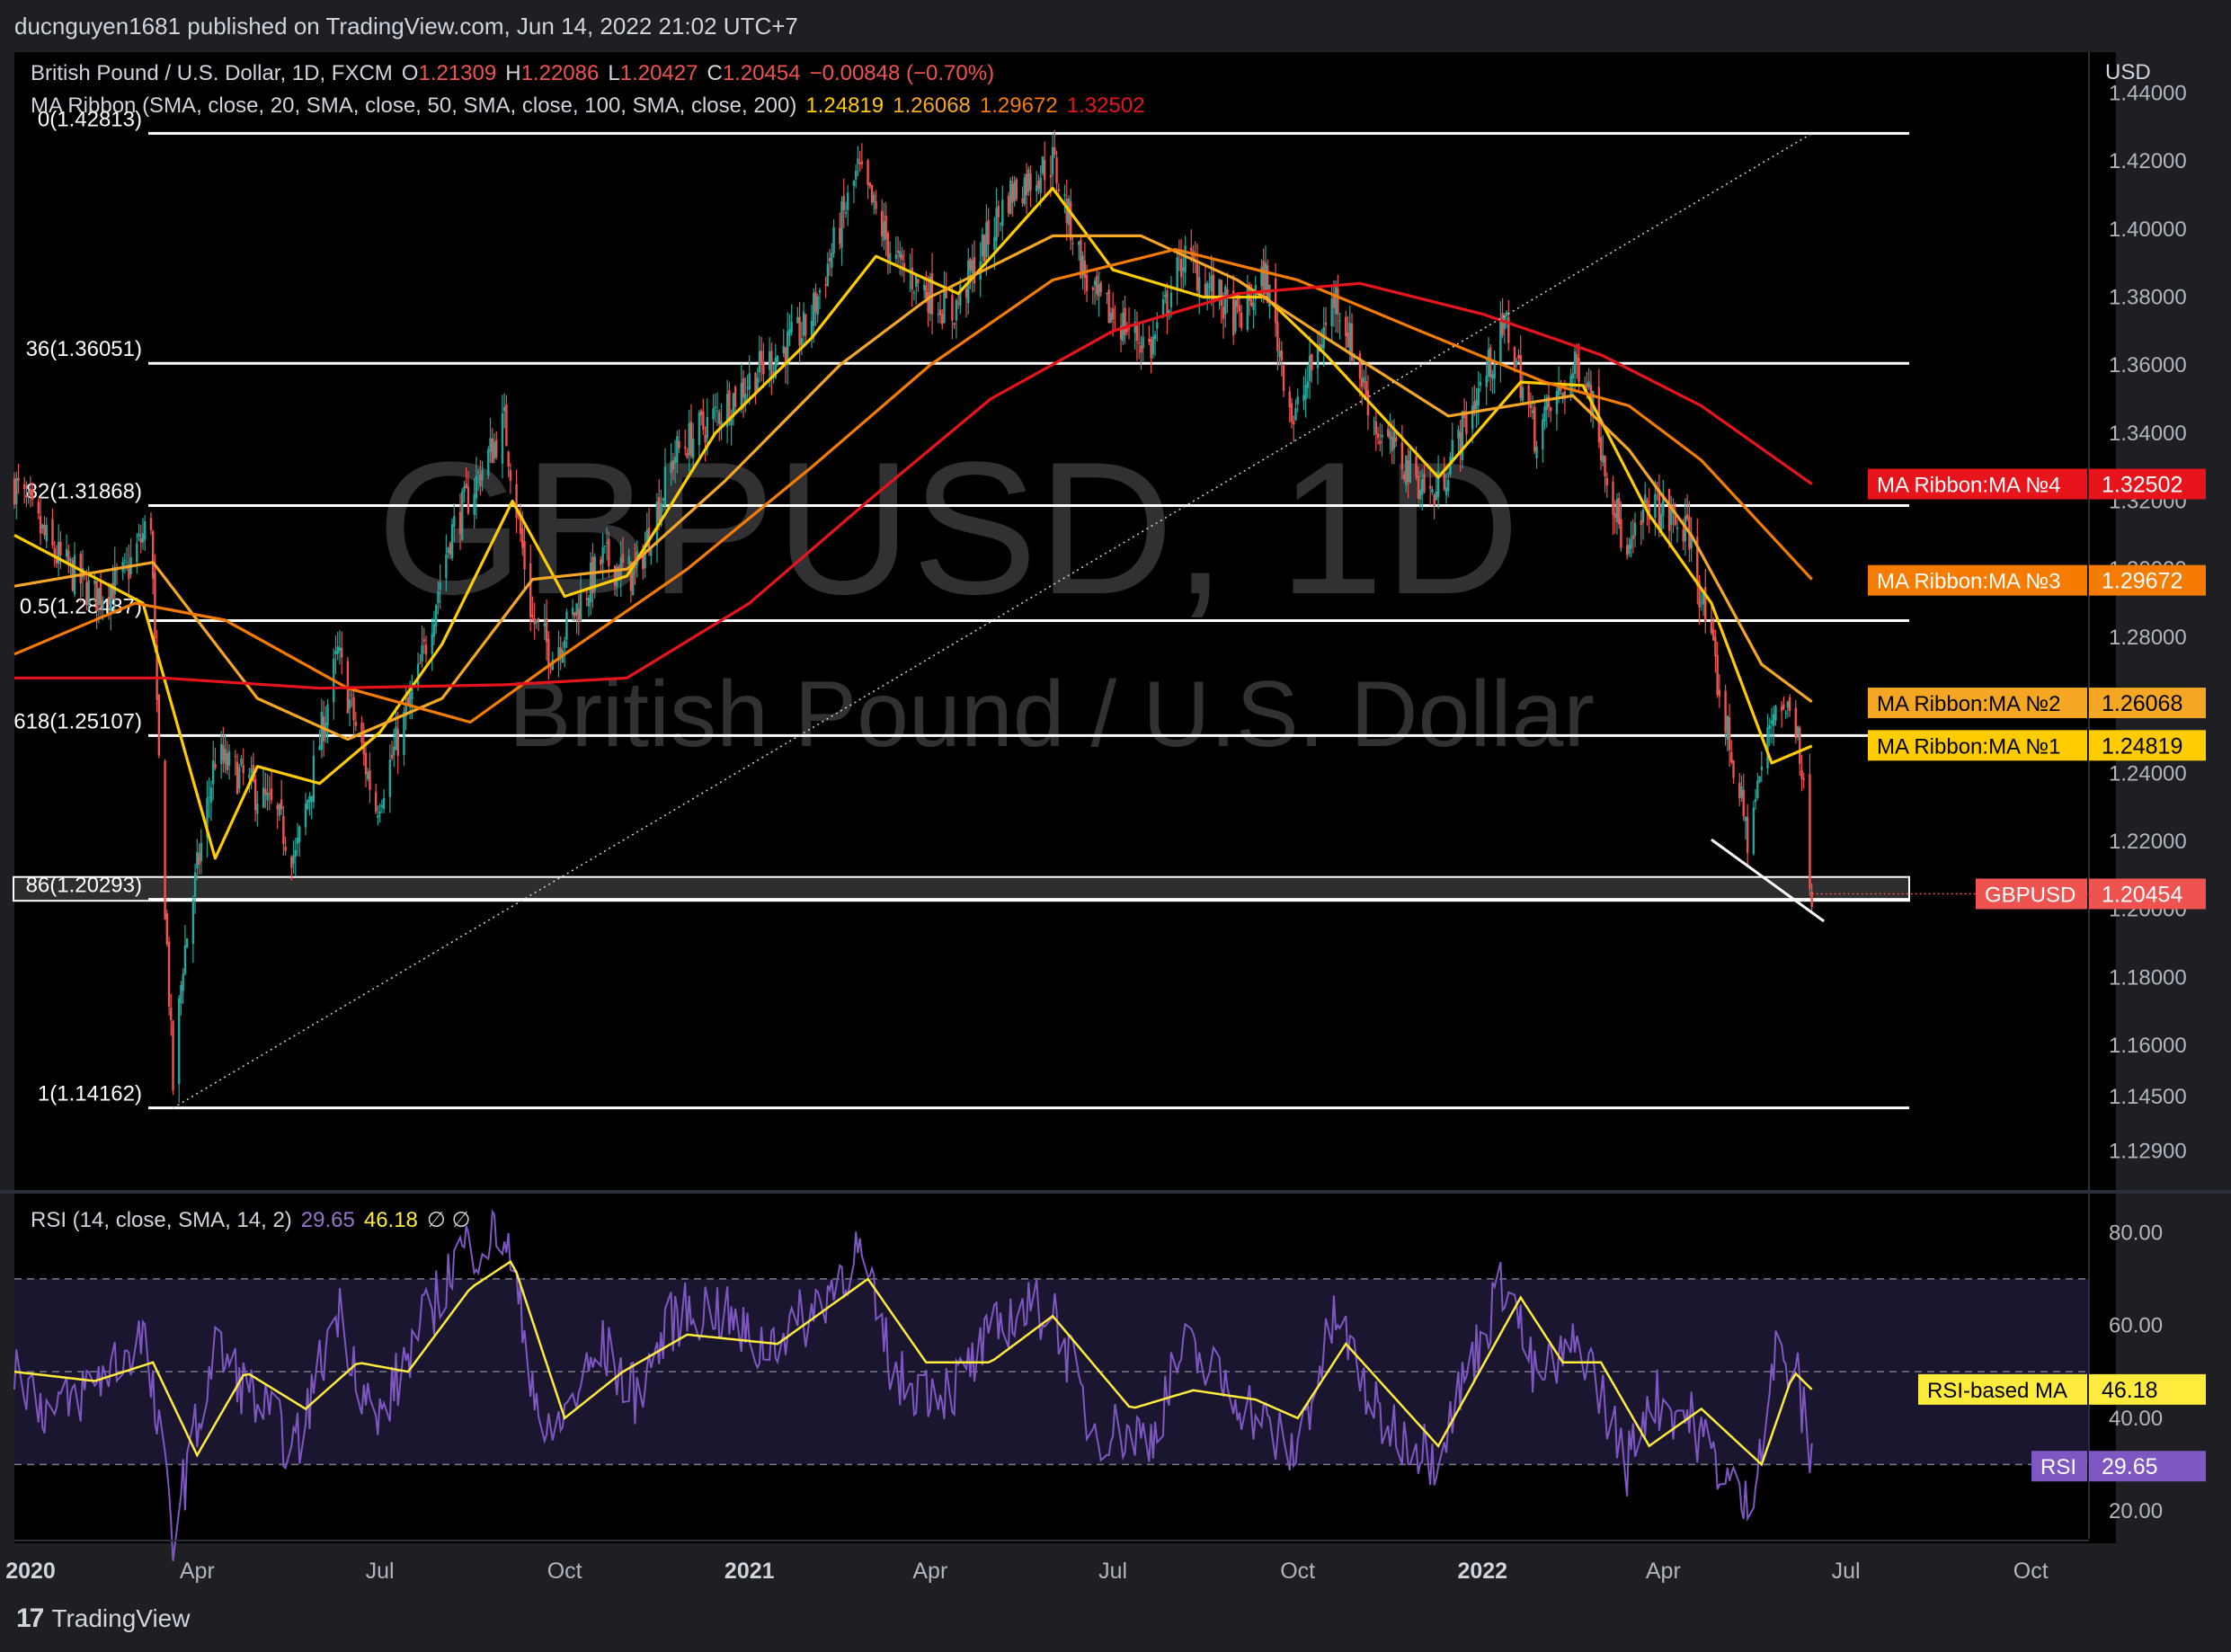 This screenshot has width=2231, height=1652. I want to click on legend-symbol: British Pound / U.S. Dollar, 1D, FXCM, so click(212, 73).